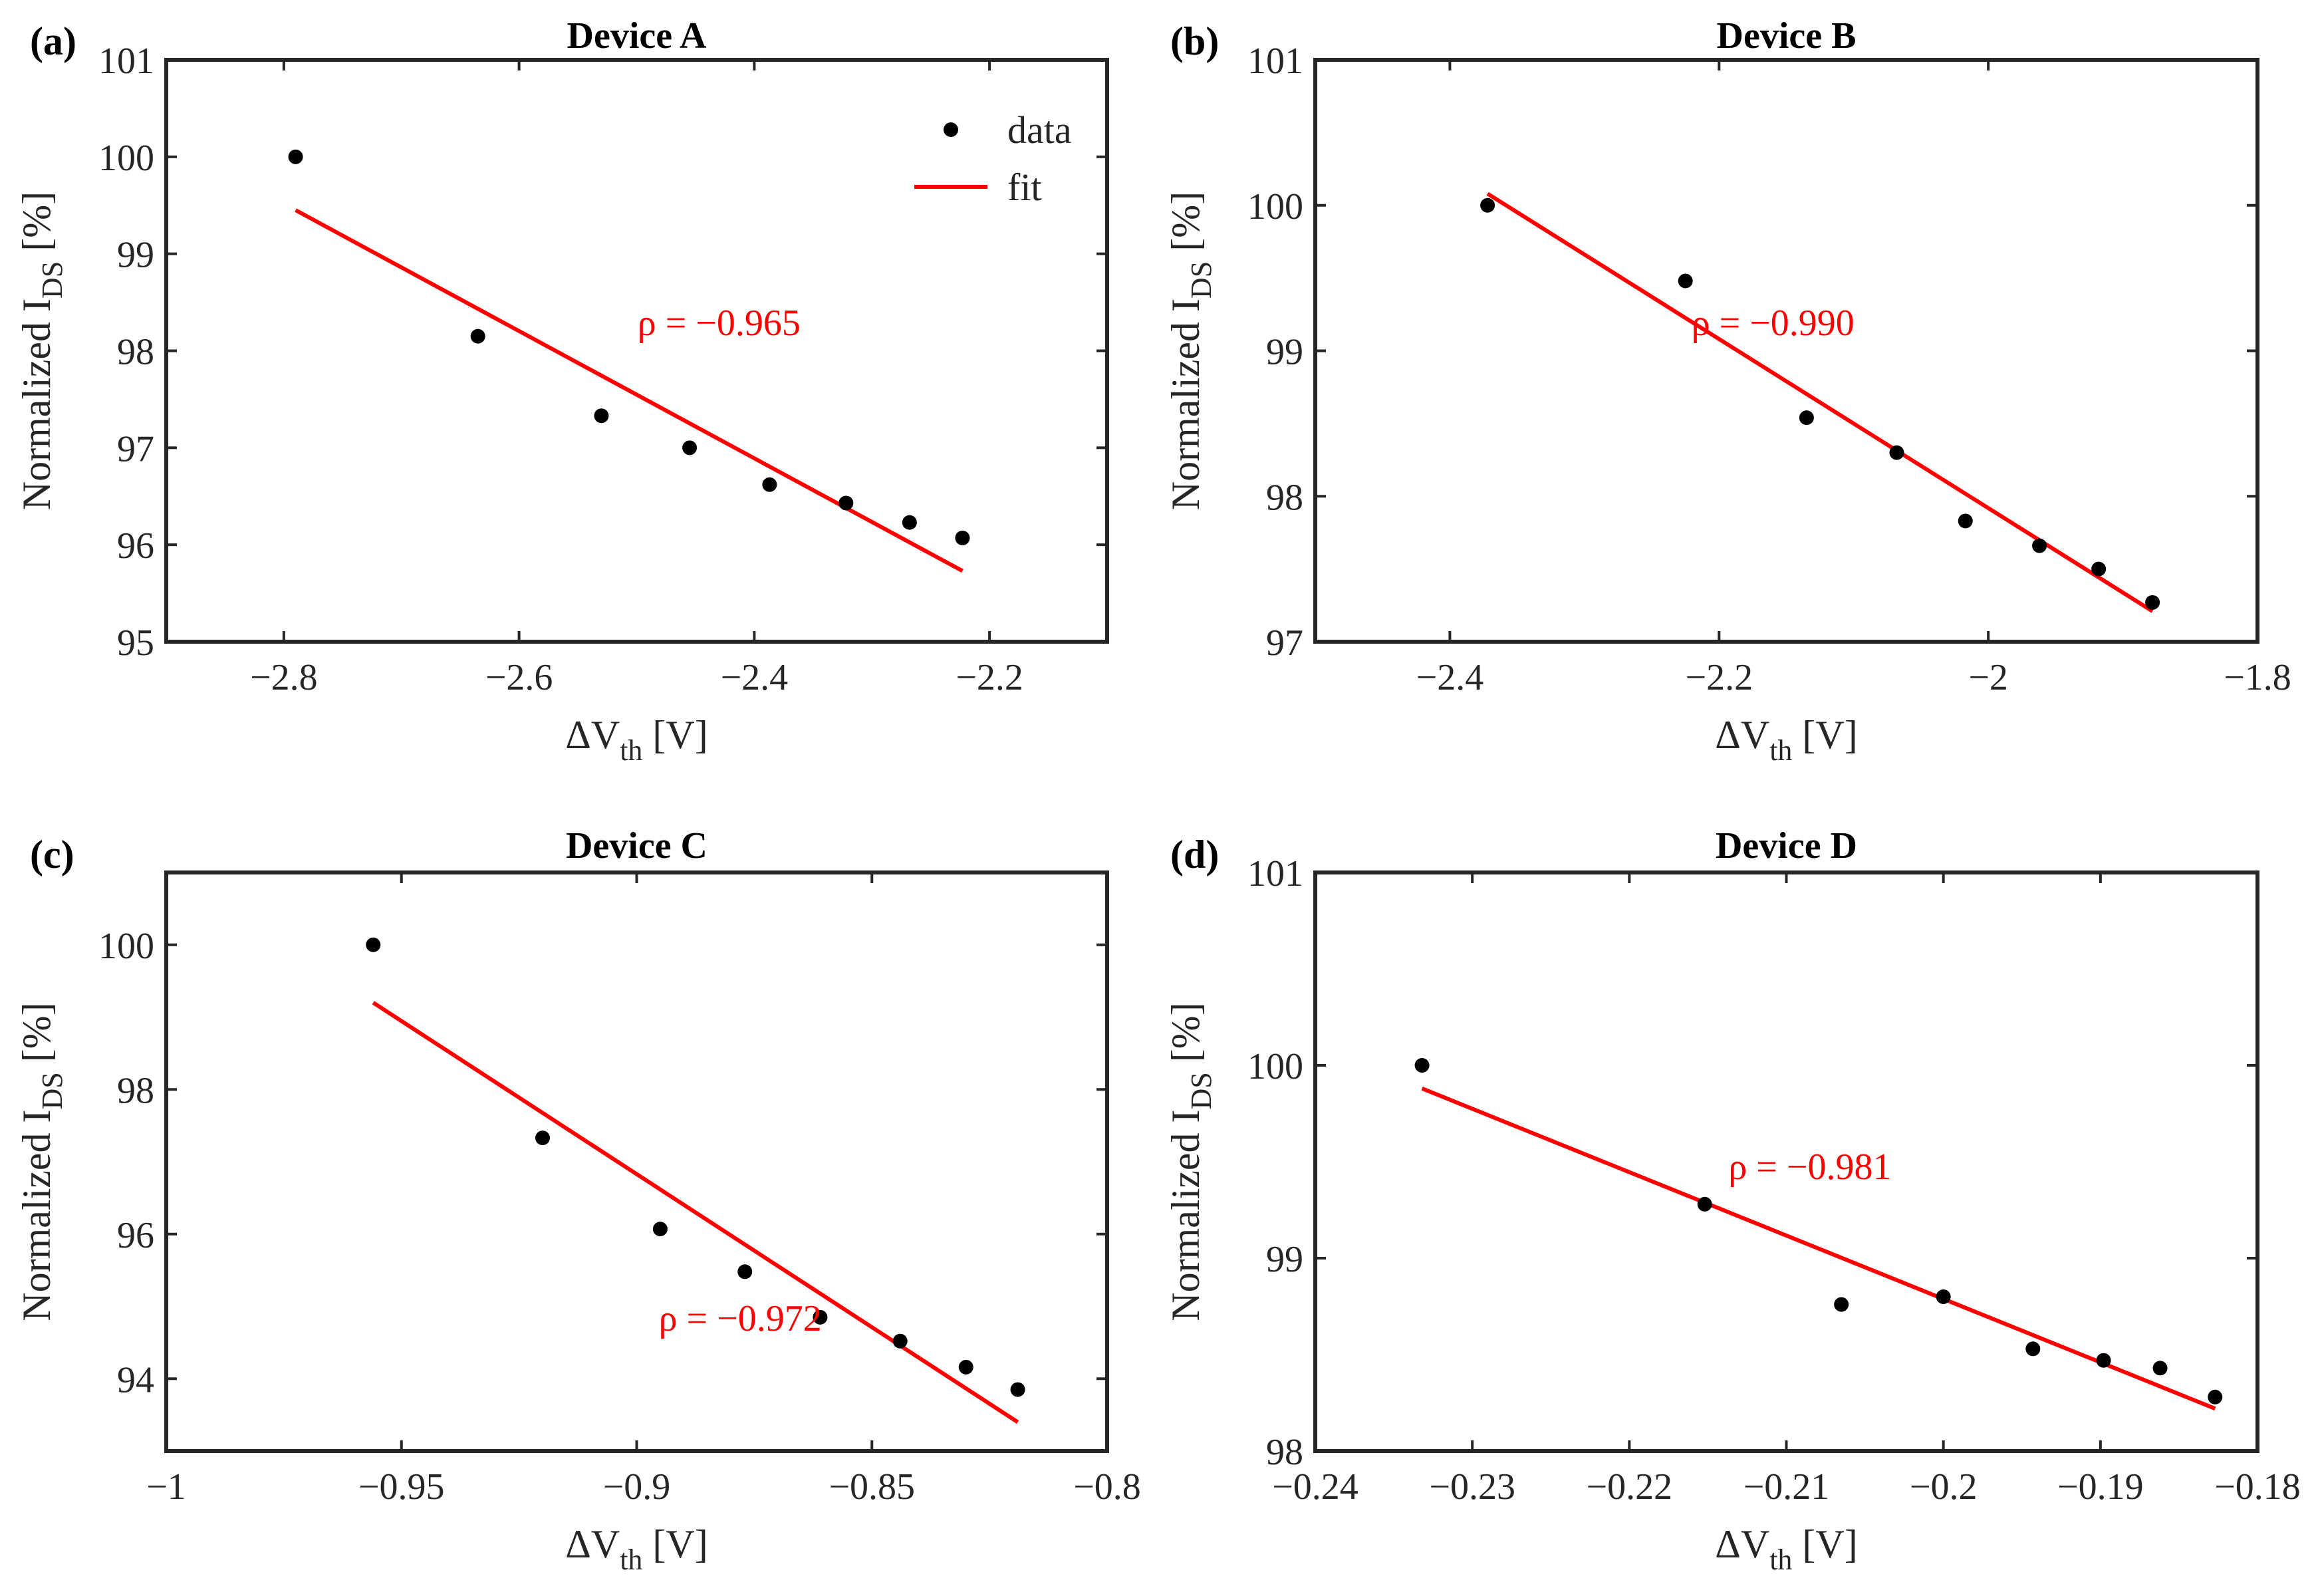  I want to click on panel-title: Device C, so click(637, 845).